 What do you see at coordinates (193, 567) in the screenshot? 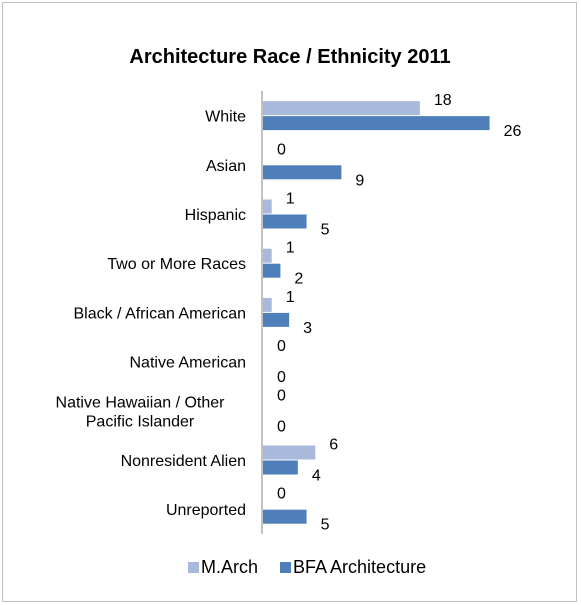
I see `legend-swatch-m-arch` at bounding box center [193, 567].